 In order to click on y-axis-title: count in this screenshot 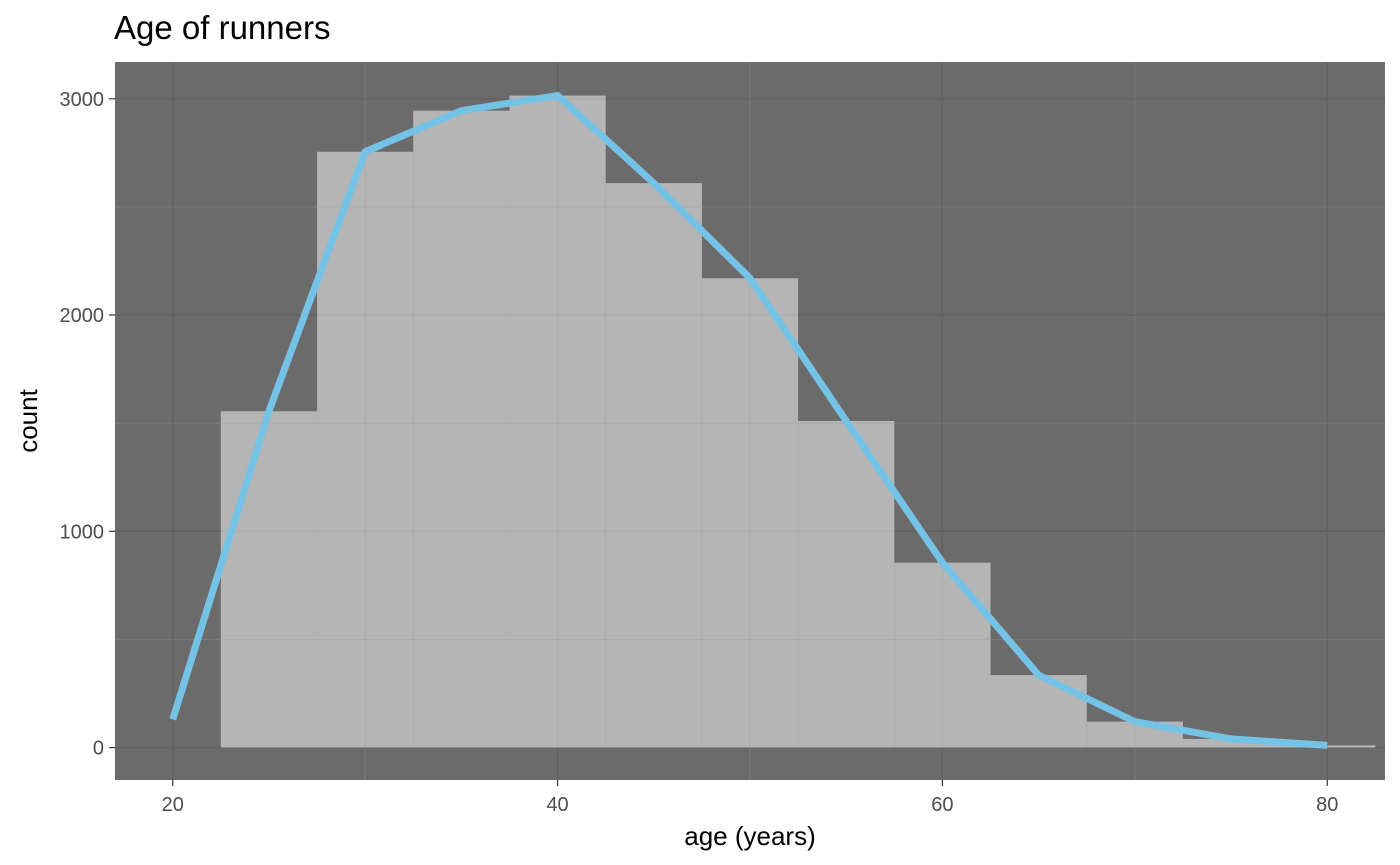, I will do `click(28, 420)`.